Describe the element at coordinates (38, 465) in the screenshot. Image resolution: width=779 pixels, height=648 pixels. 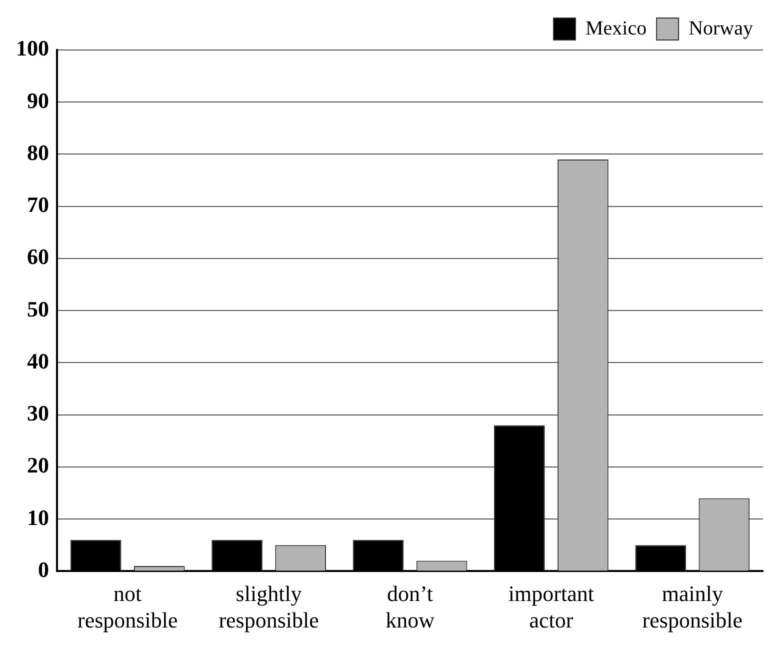
I see `y-tick-label: 20` at that location.